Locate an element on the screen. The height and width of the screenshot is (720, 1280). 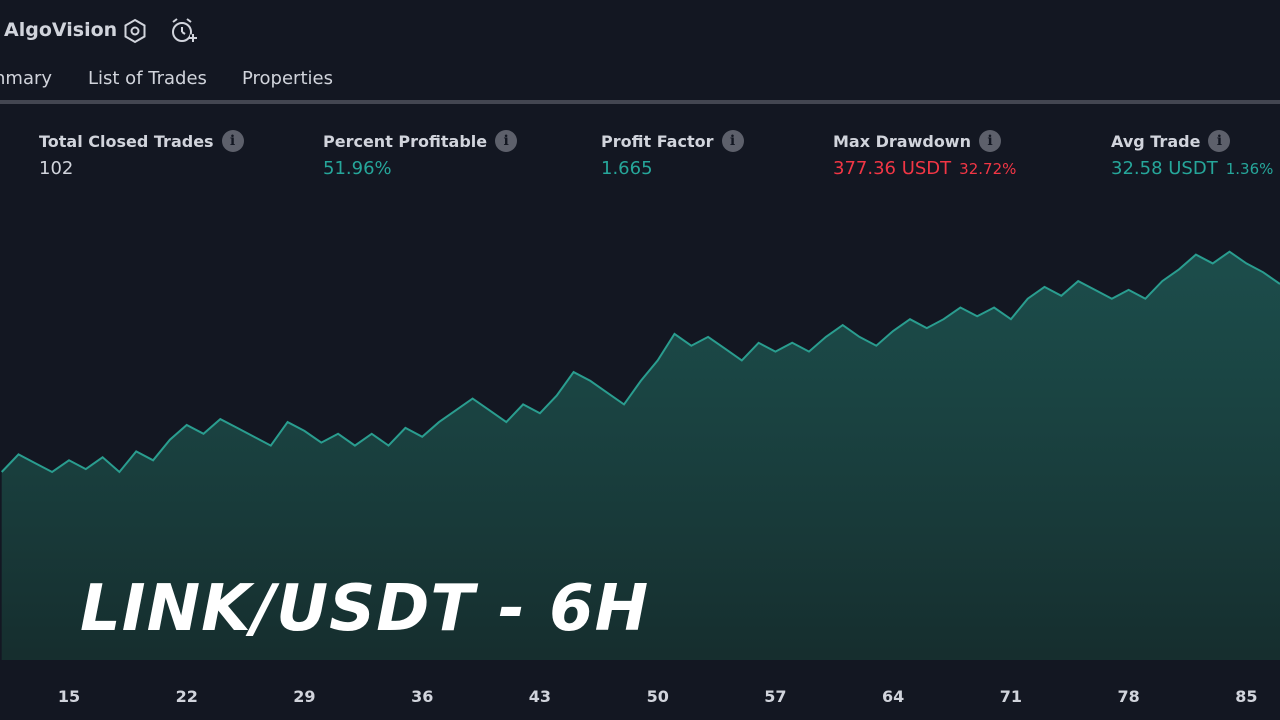
x-tick-label: 29 is located at coordinates (304, 696).